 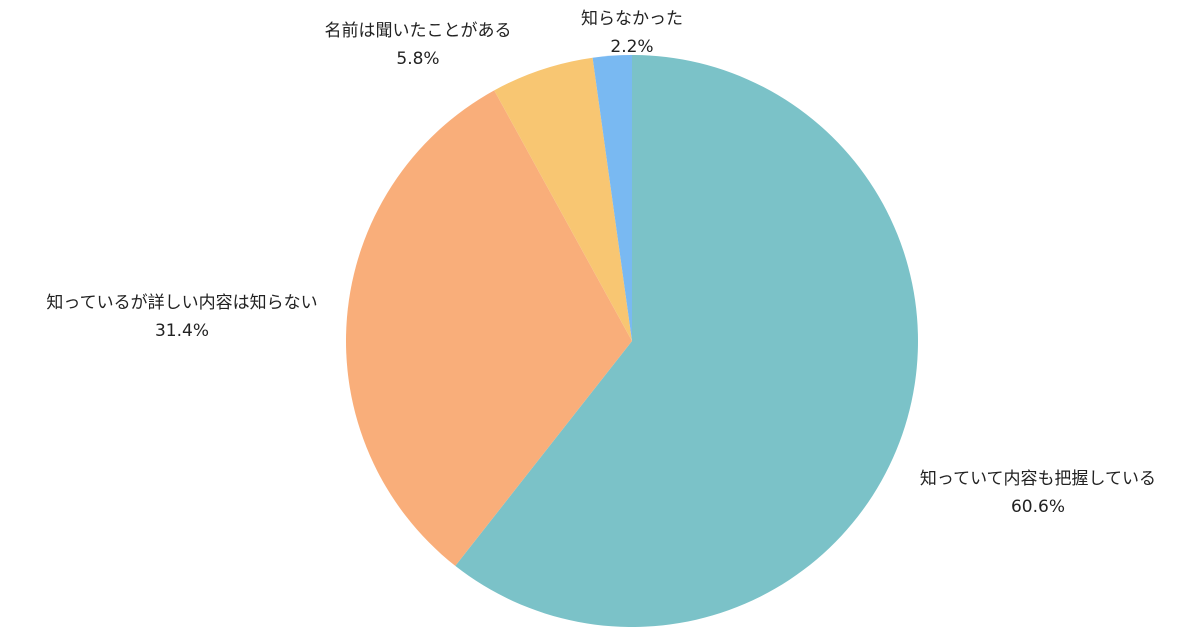 I want to click on slice-value-label: 31.4%, so click(x=182, y=331).